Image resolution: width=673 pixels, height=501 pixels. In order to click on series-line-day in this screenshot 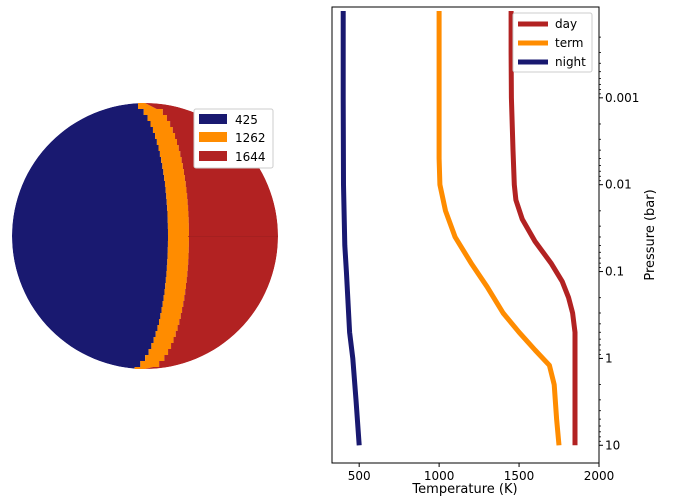, I will do `click(543, 228)`.